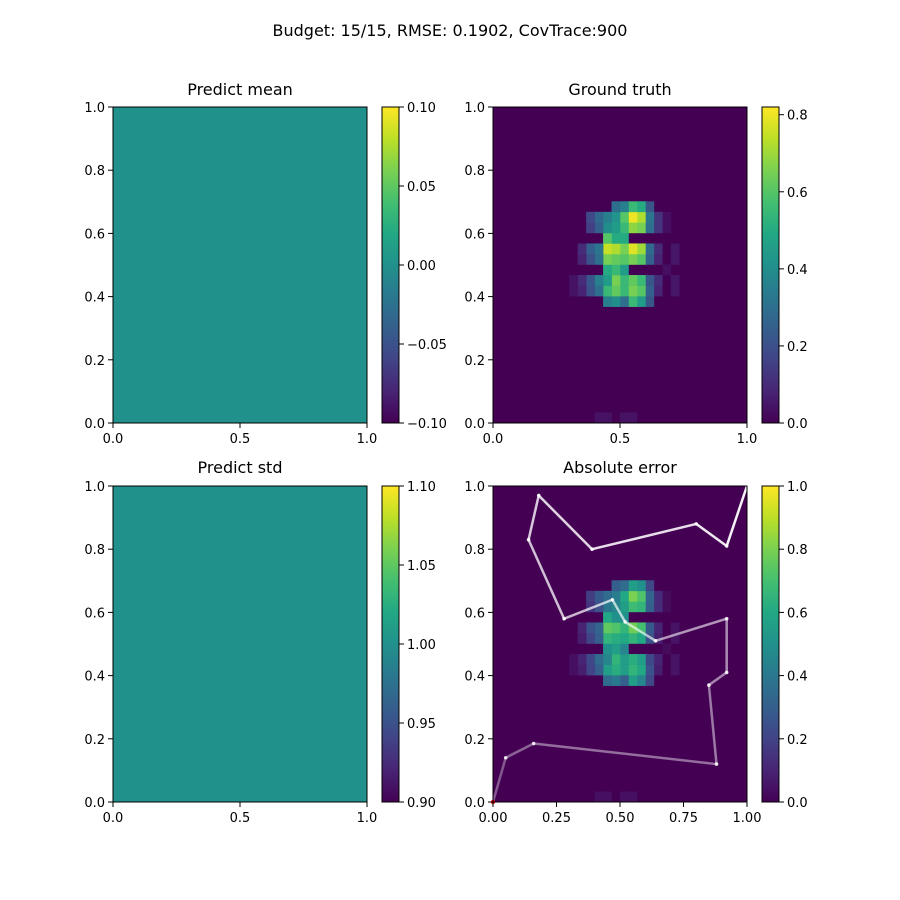 The image size is (900, 900). What do you see at coordinates (797, 347) in the screenshot?
I see `colorbar-tick-label: 0.2` at bounding box center [797, 347].